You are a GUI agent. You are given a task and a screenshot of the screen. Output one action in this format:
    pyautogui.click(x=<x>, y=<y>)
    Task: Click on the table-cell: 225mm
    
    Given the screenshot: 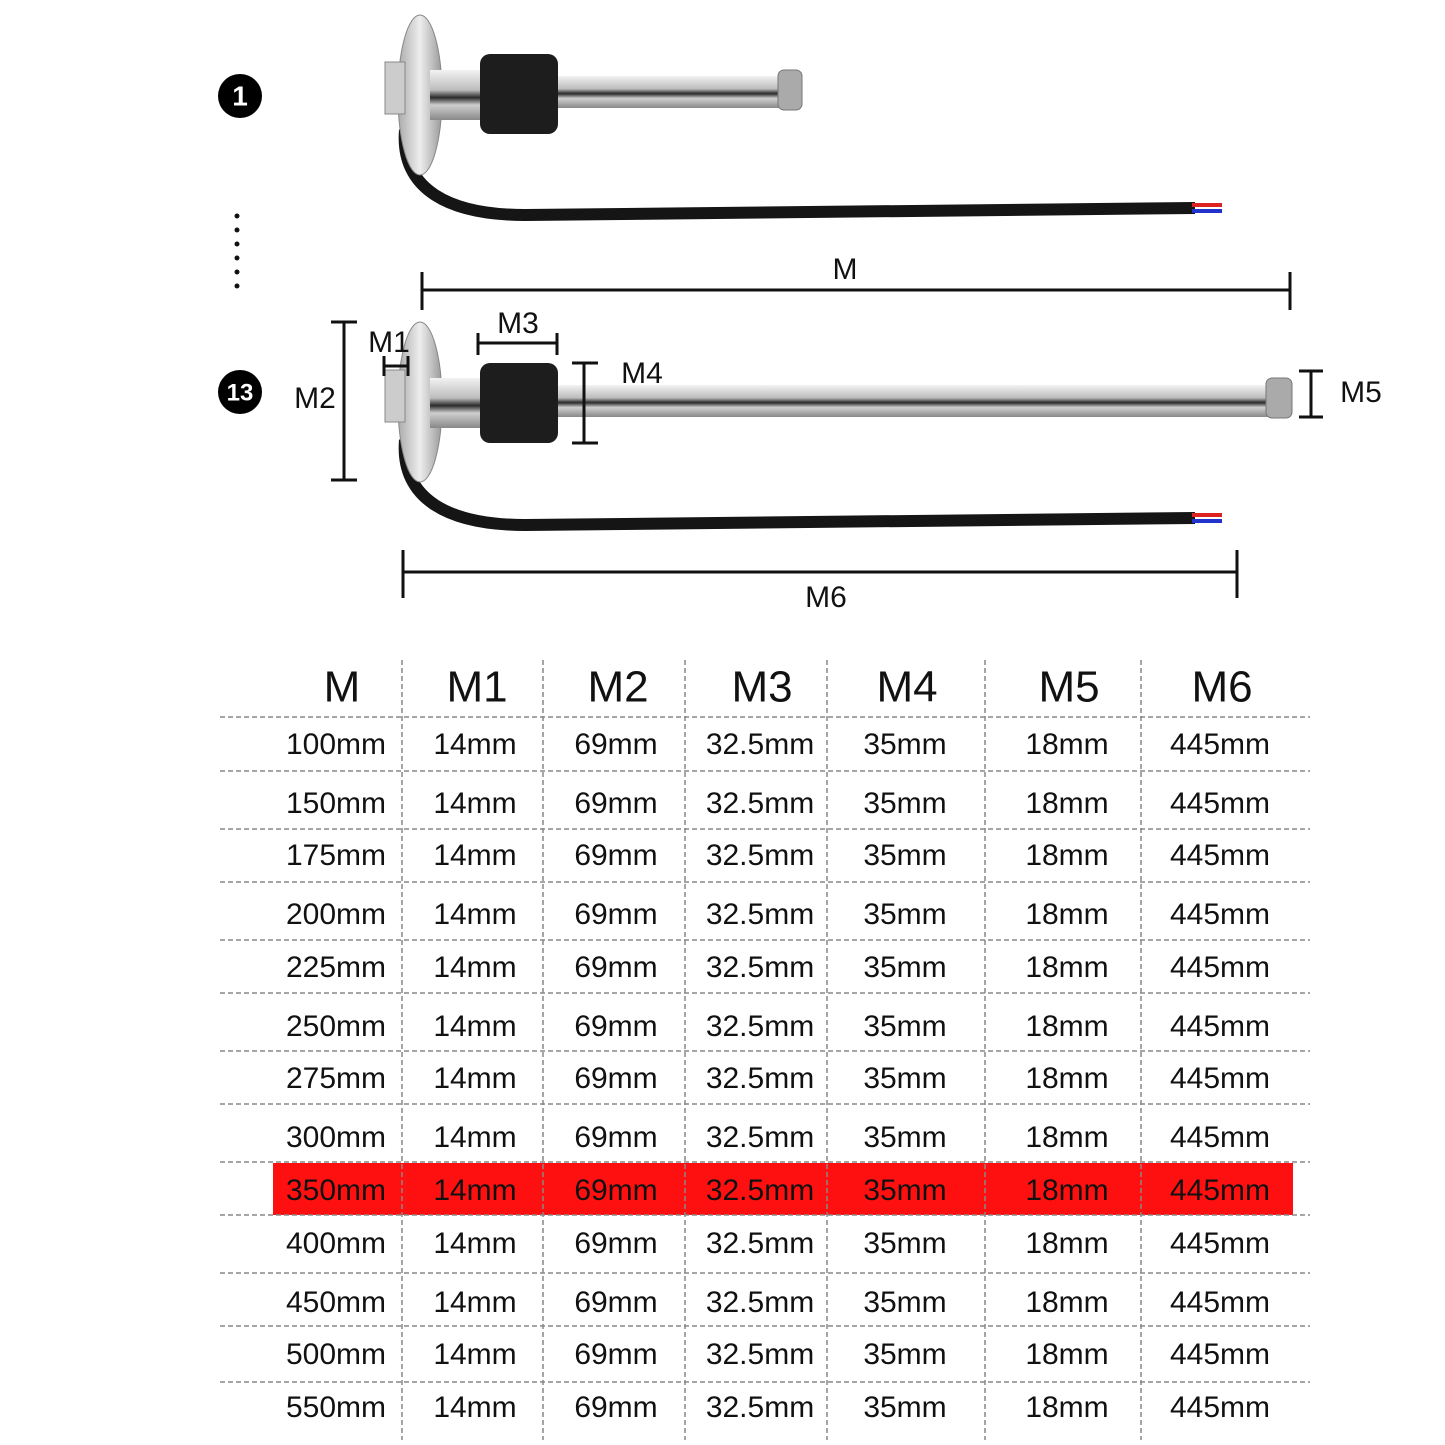 What is the action you would take?
    pyautogui.click(x=336, y=967)
    